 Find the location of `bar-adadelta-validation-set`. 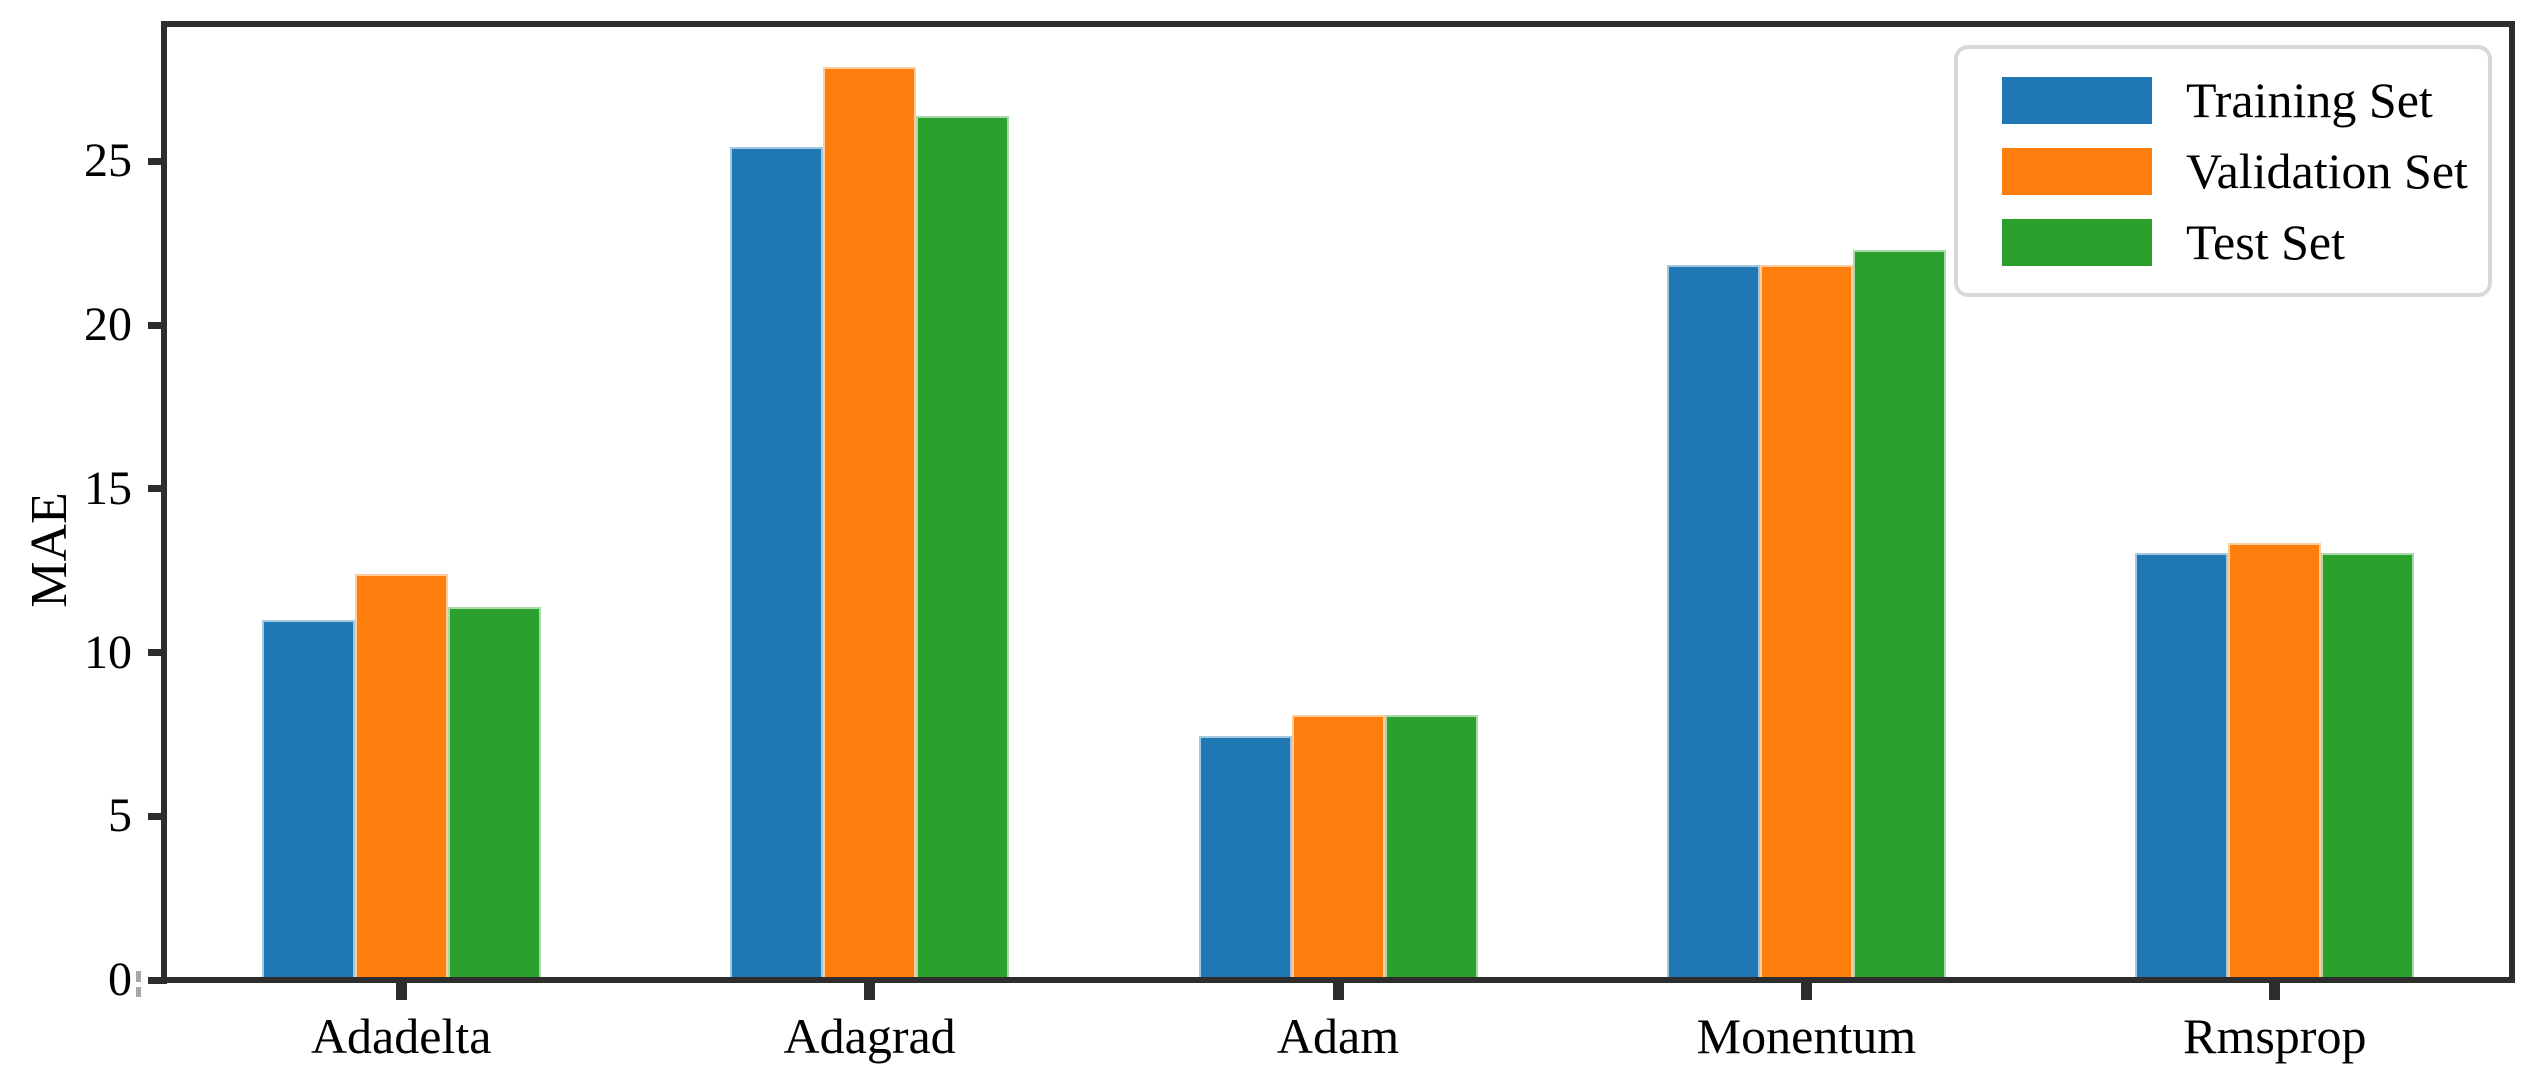

bar-adadelta-validation-set is located at coordinates (401, 775).